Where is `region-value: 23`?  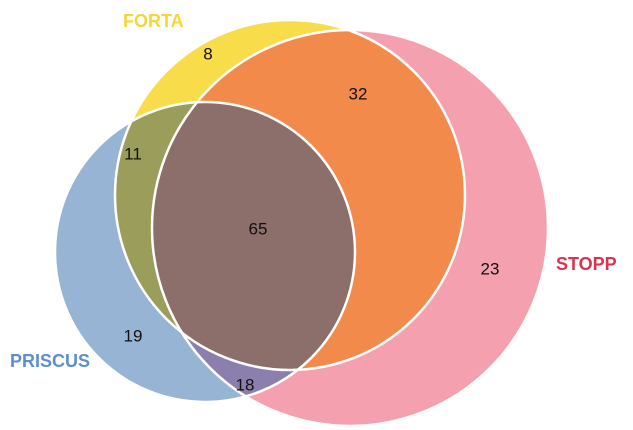
region-value: 23 is located at coordinates (490, 268).